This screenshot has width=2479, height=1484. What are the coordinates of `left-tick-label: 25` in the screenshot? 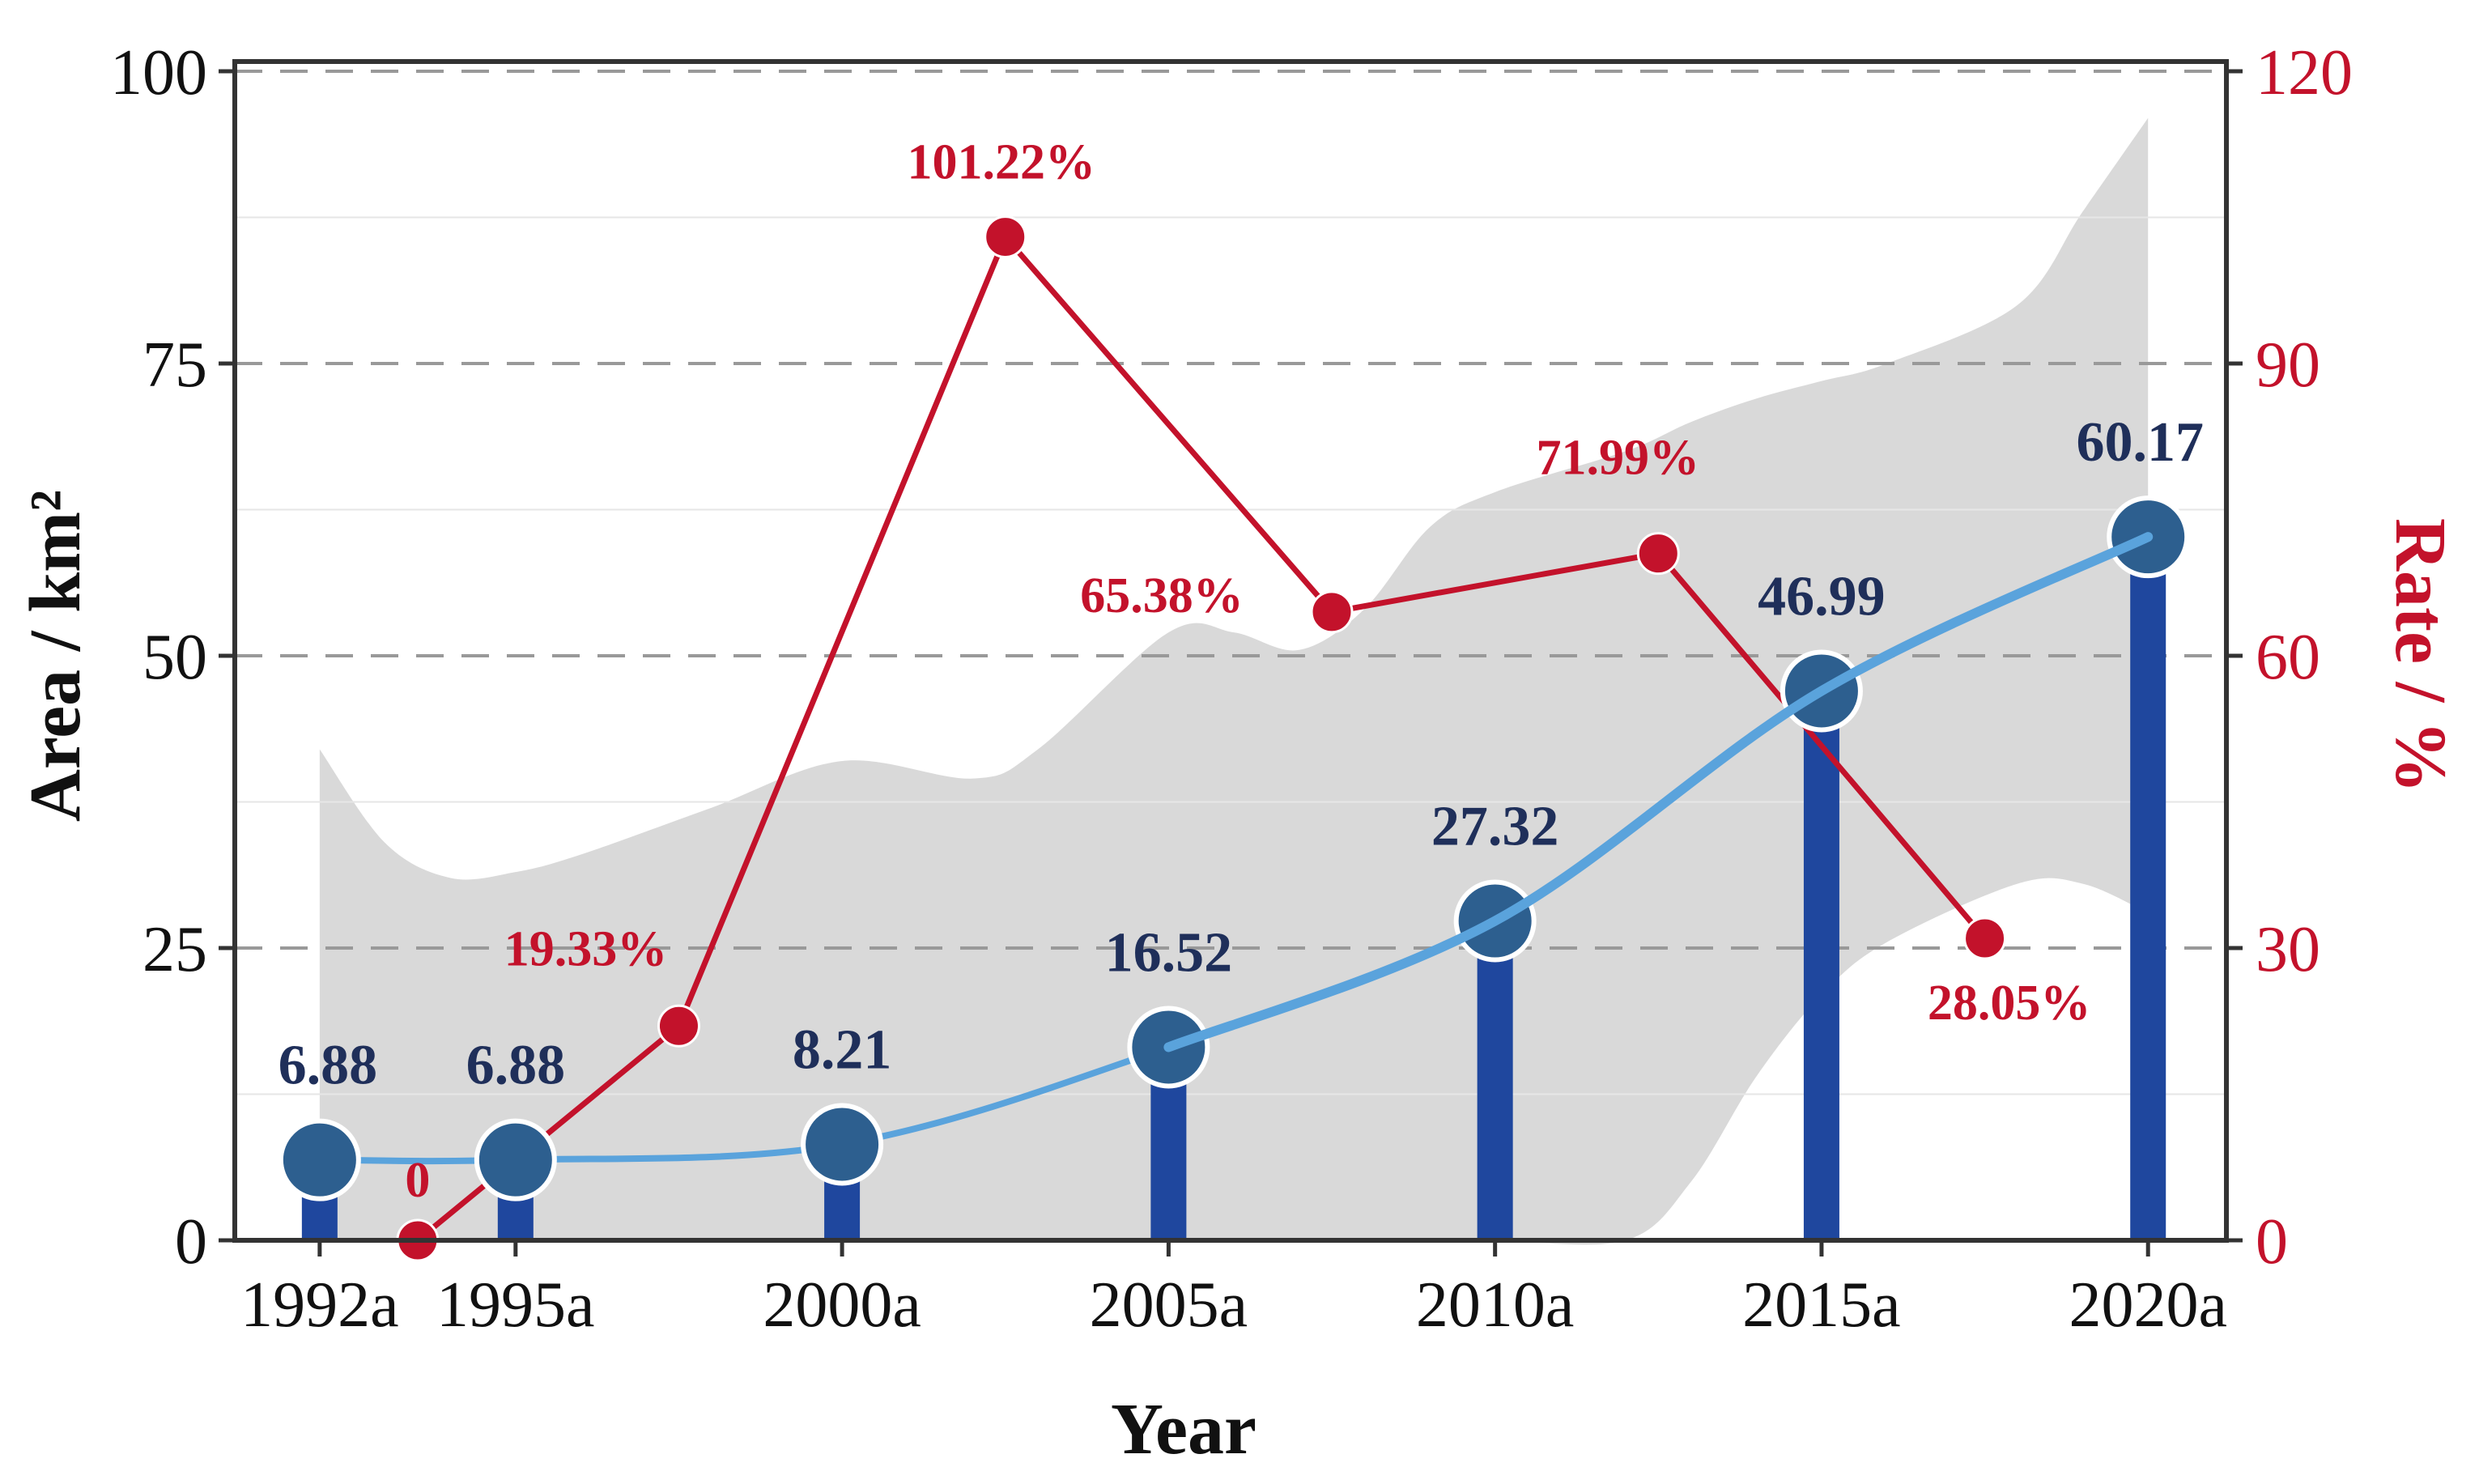 It's located at (174, 950).